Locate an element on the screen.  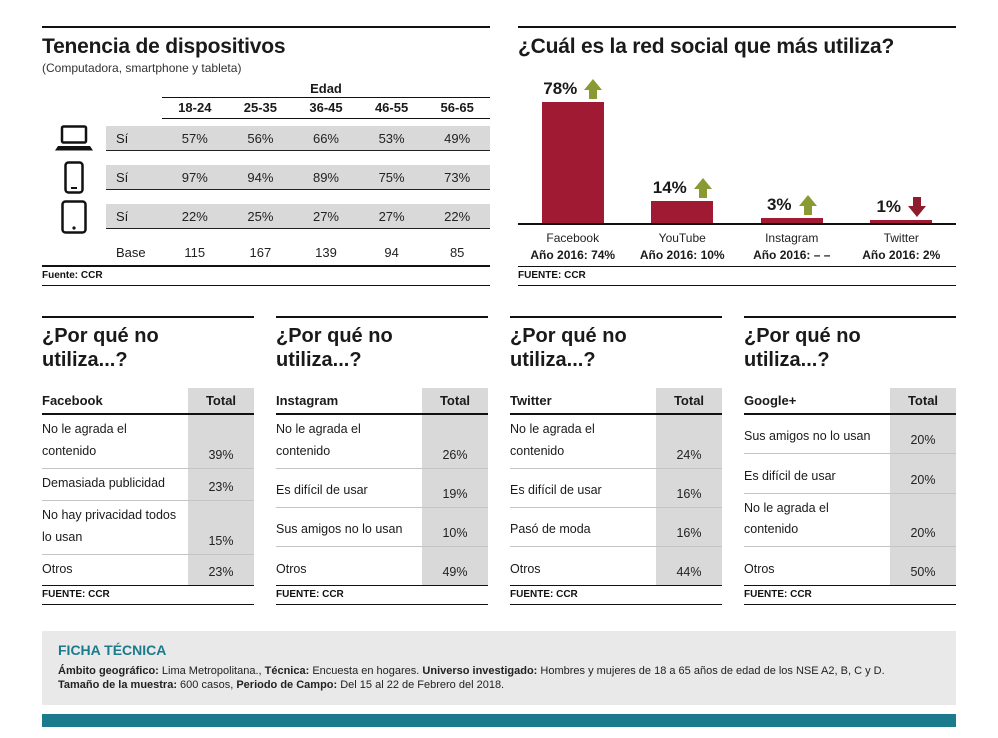
bar-group-facebook: 78% is located at coordinates (573, 151).